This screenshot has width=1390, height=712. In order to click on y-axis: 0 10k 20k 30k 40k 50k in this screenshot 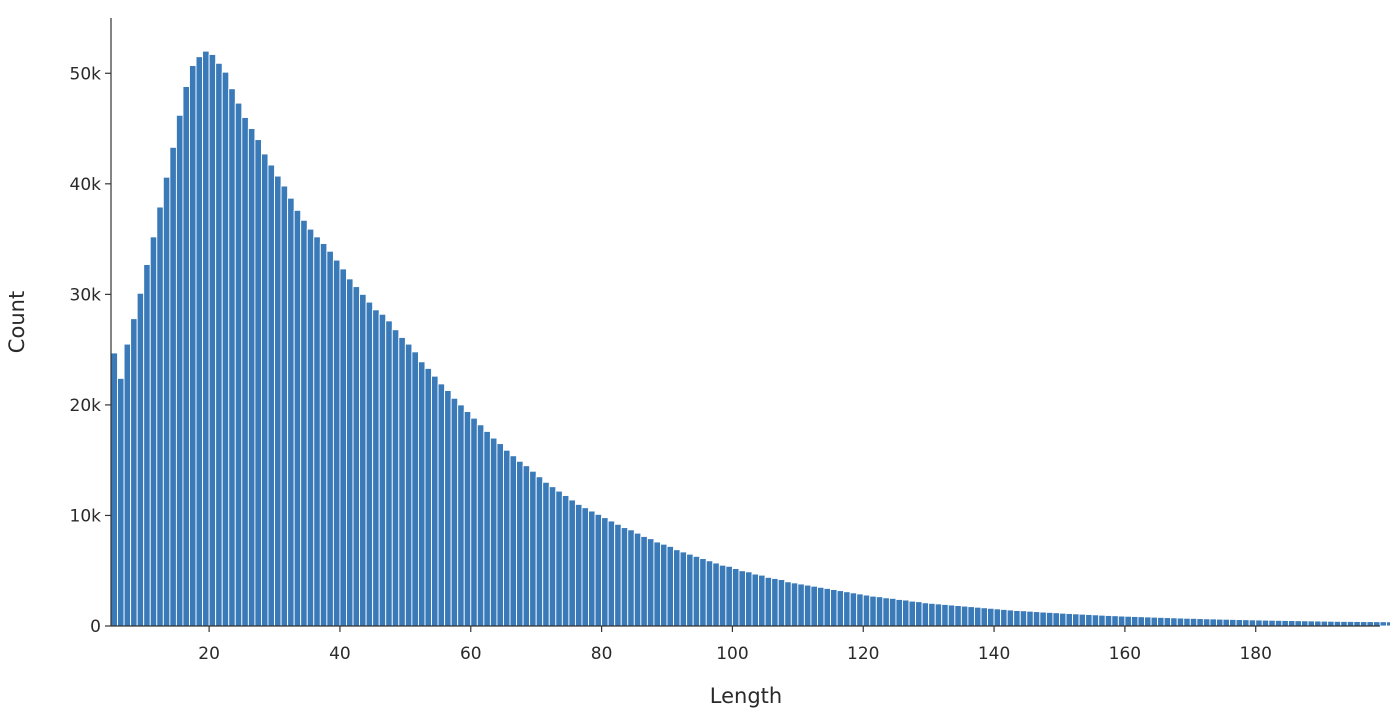, I will do `click(91, 327)`.